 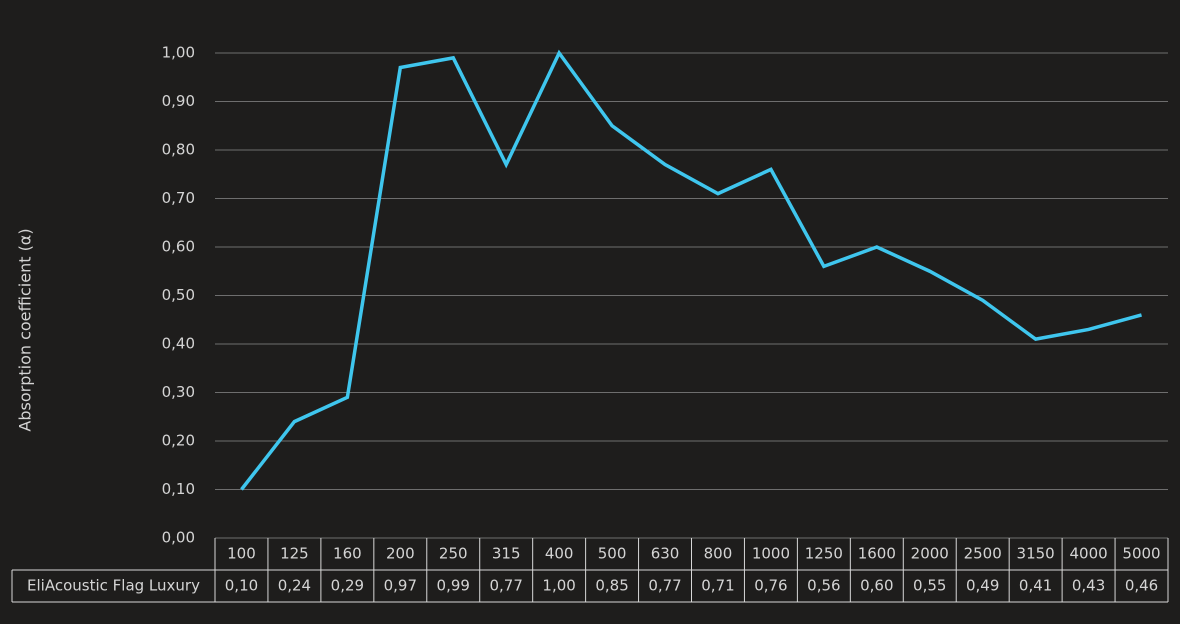 I want to click on y-tick-label: 0,90, so click(x=178, y=101).